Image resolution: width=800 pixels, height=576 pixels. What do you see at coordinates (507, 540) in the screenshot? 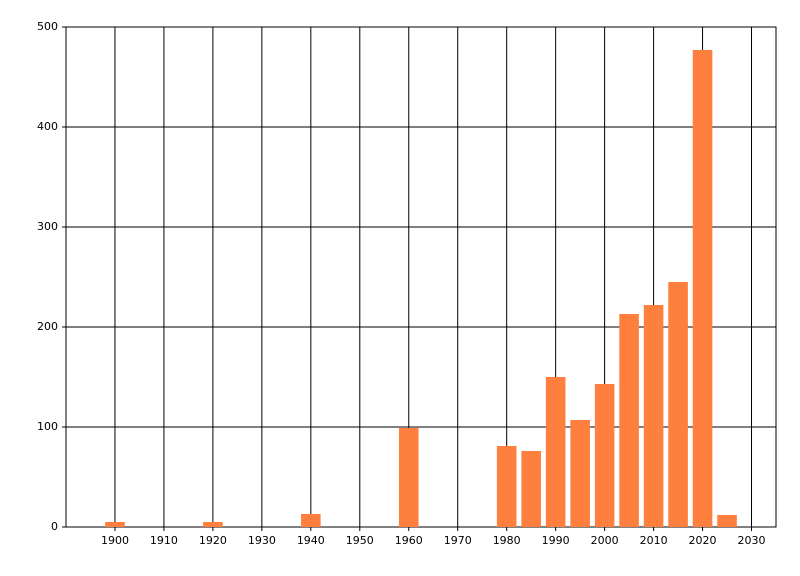
I see `x-tick-label: 1980` at bounding box center [507, 540].